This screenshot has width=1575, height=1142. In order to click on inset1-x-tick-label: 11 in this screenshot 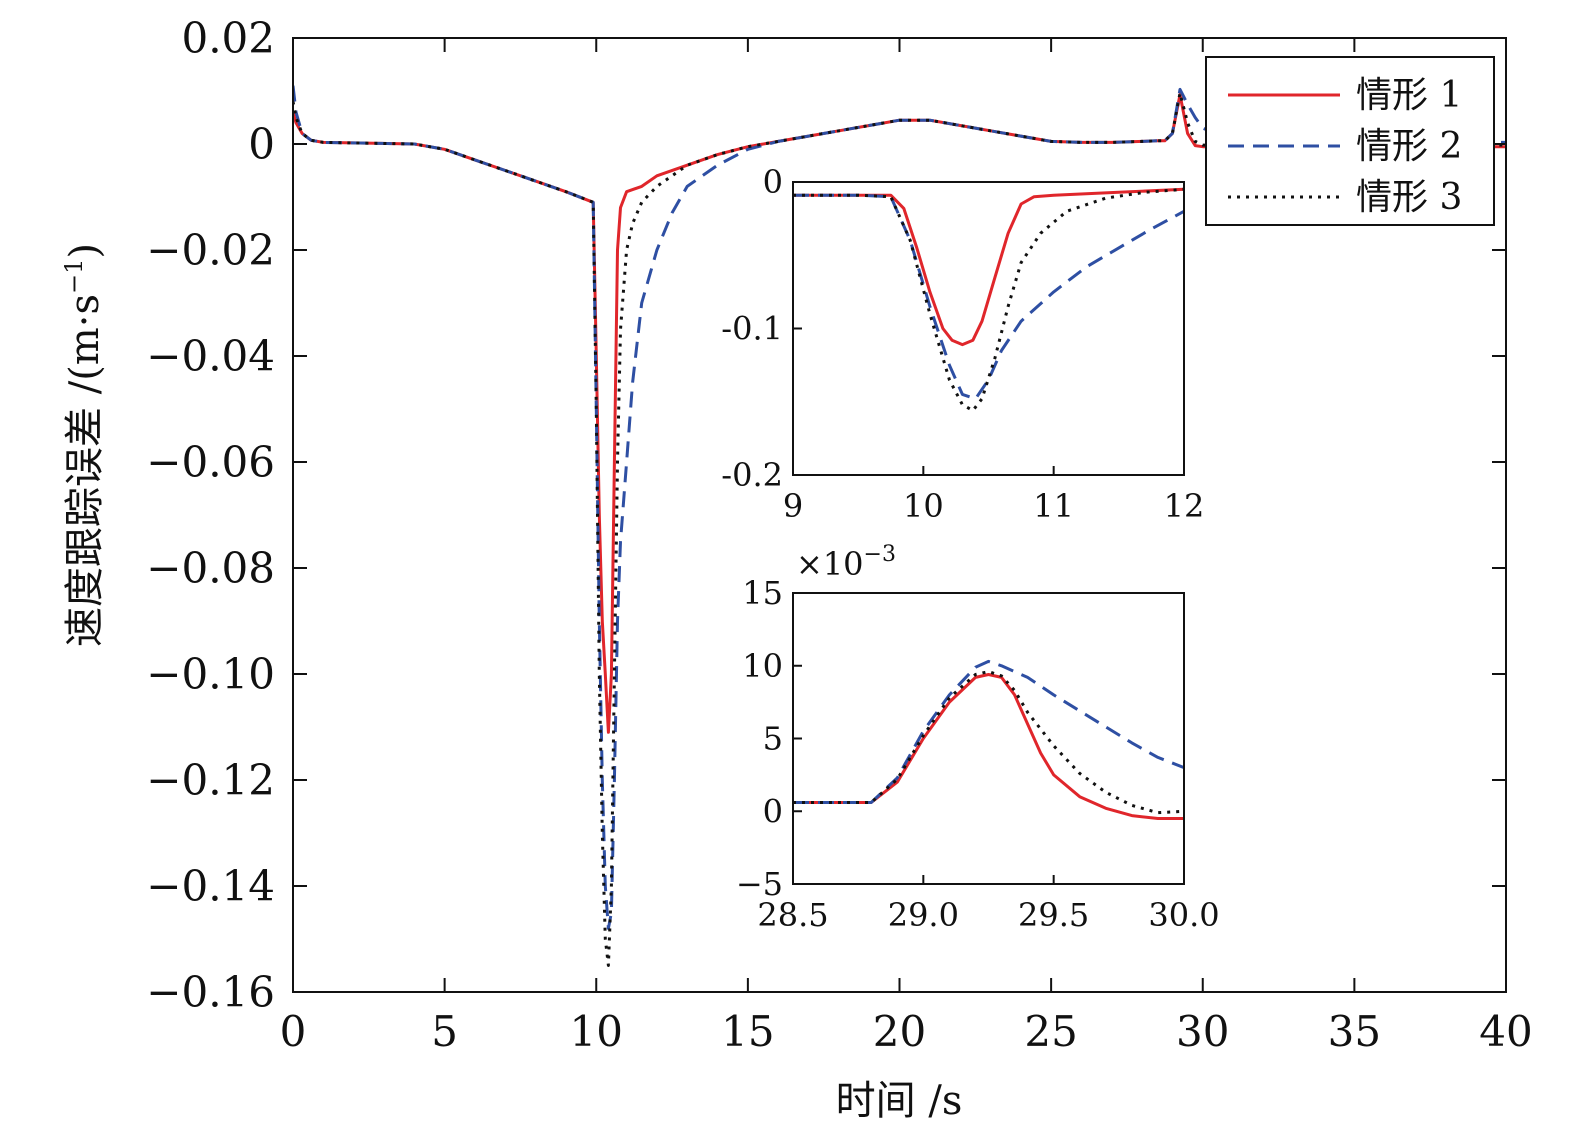, I will do `click(1053, 506)`.